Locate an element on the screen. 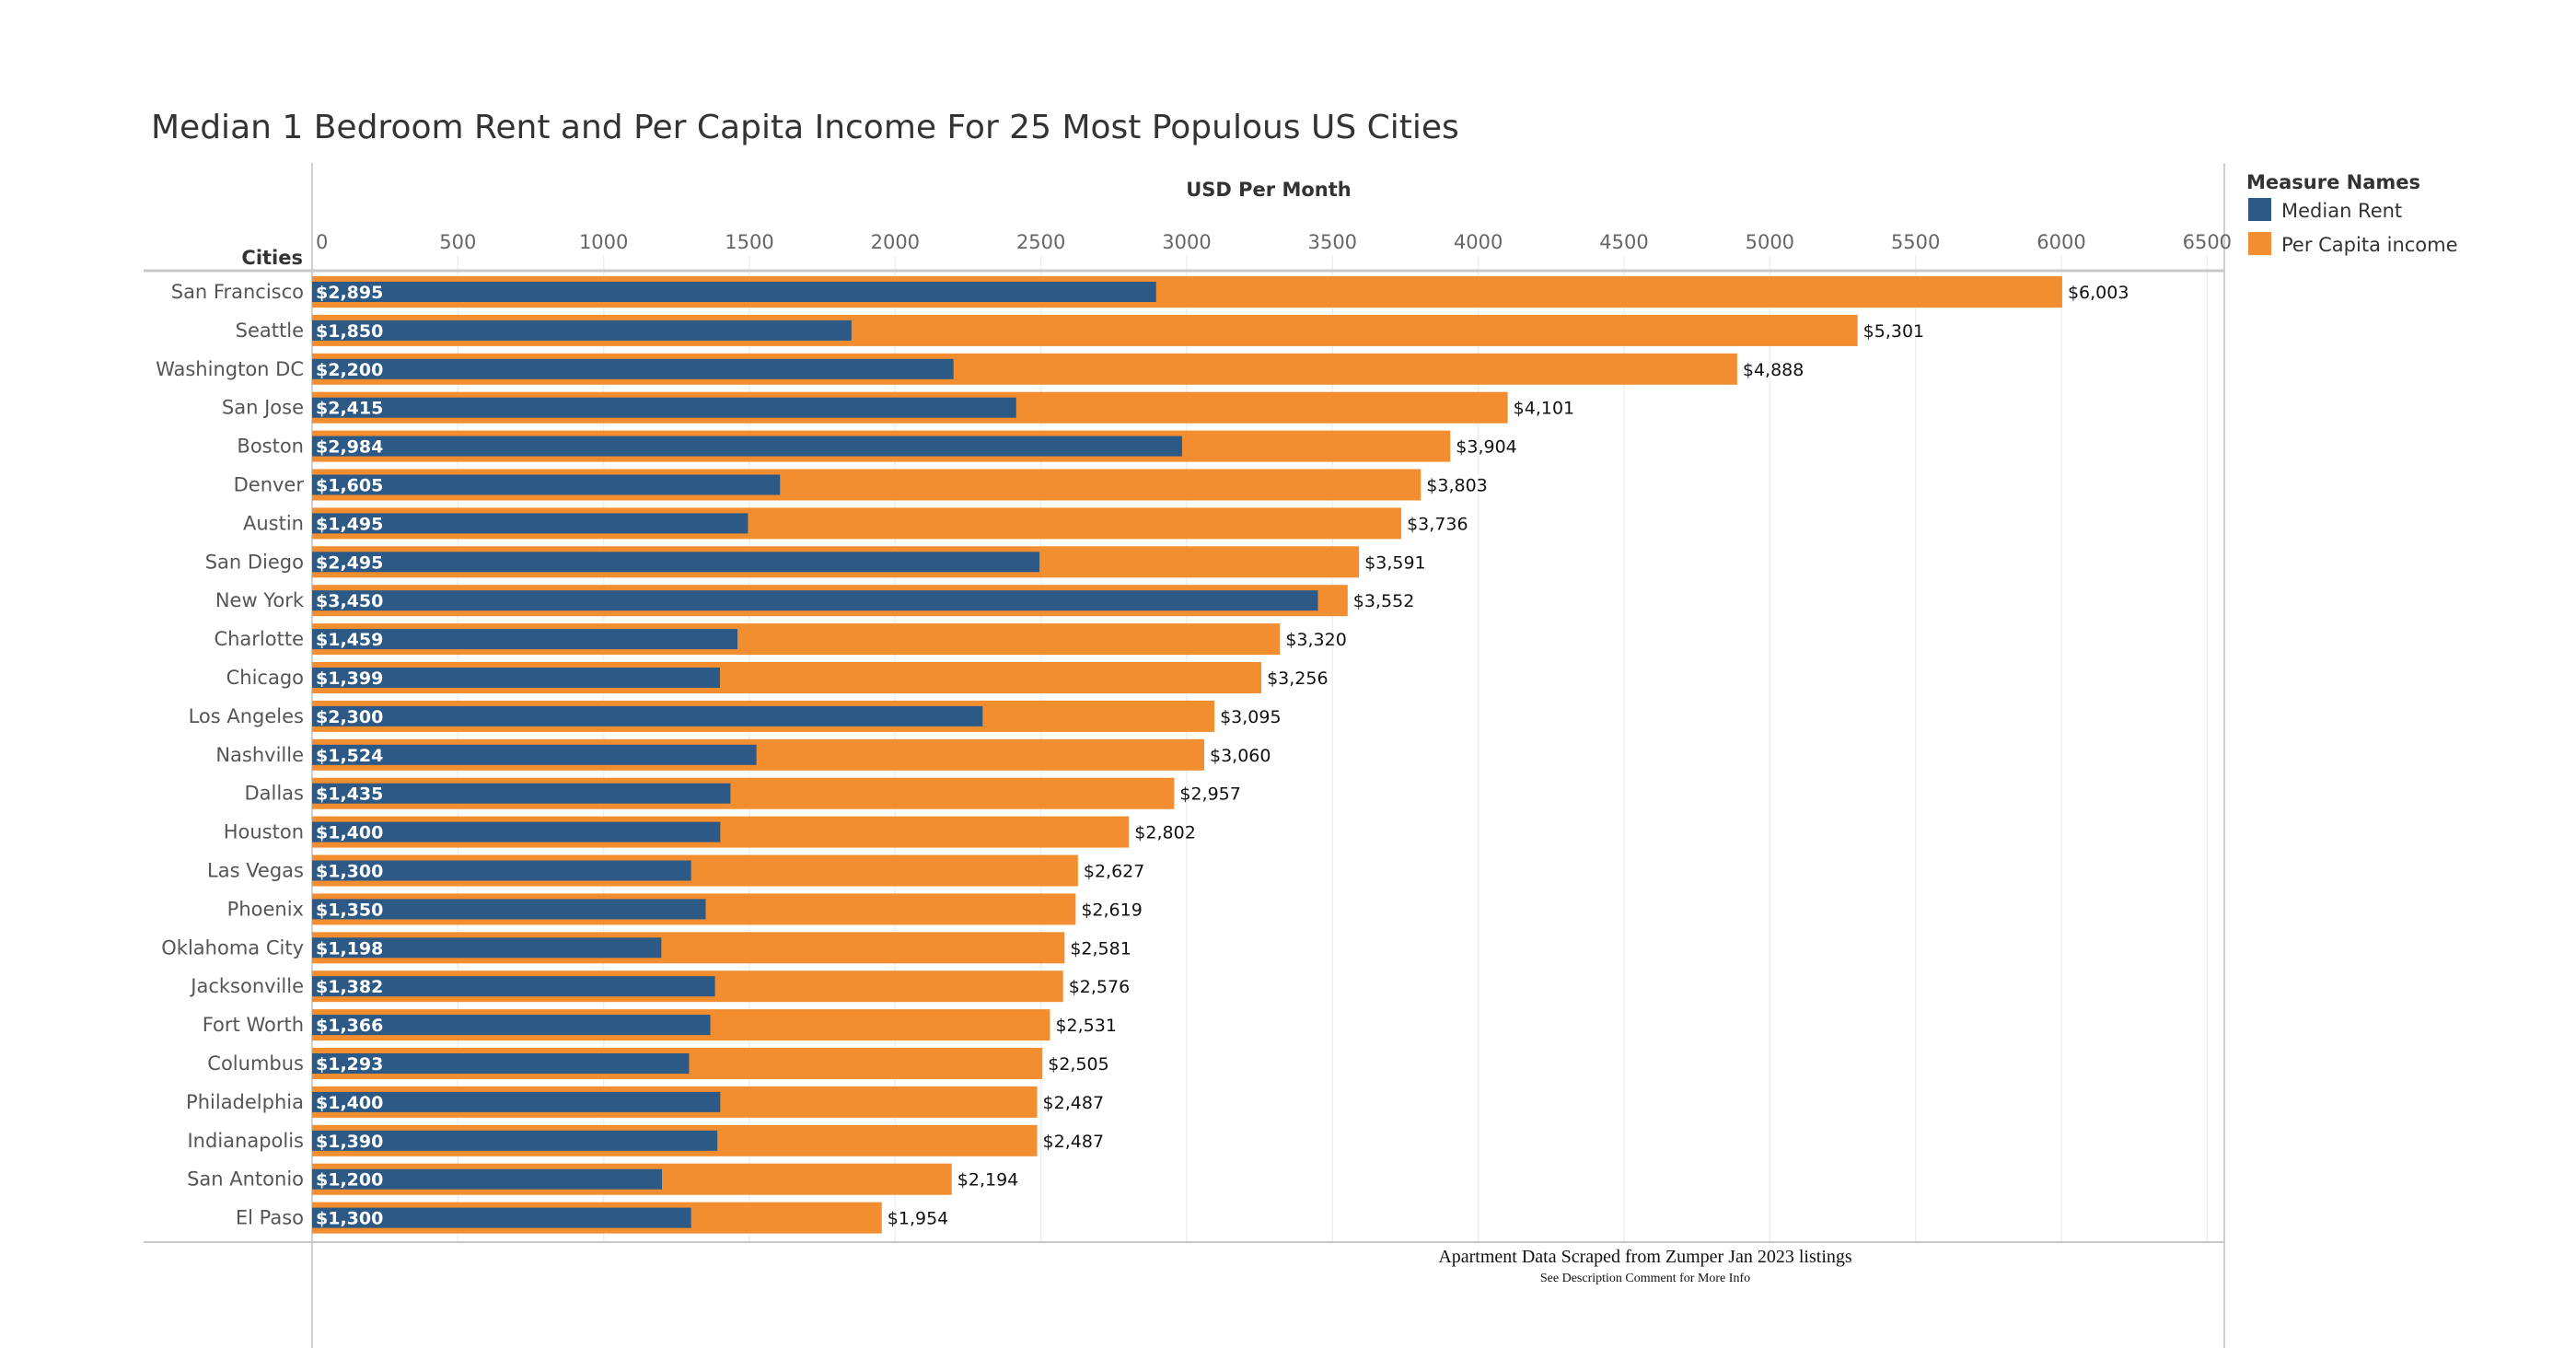 The width and height of the screenshot is (2576, 1348). data-label-per-capita-income: $4,888 is located at coordinates (1773, 370).